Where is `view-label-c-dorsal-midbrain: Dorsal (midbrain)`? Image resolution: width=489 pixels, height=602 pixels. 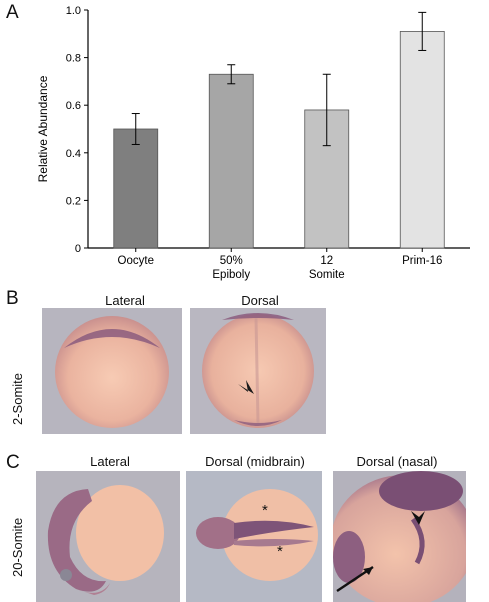 view-label-c-dorsal-midbrain: Dorsal (midbrain) is located at coordinates (255, 461).